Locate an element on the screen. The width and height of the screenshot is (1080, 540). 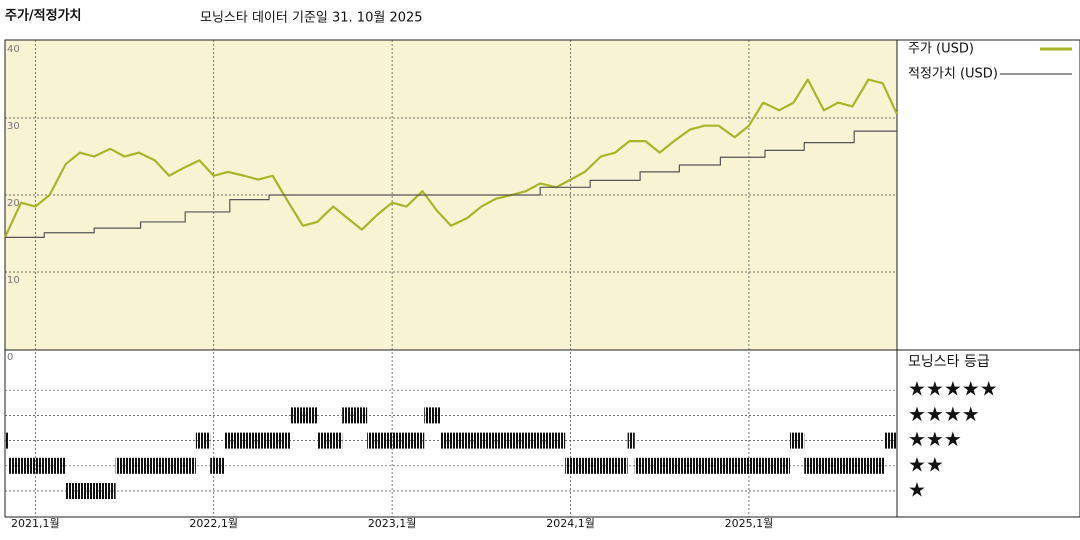
chart-subtitle: 모닝스타 데이터 기준일 31. 10월 2025 is located at coordinates (311, 18).